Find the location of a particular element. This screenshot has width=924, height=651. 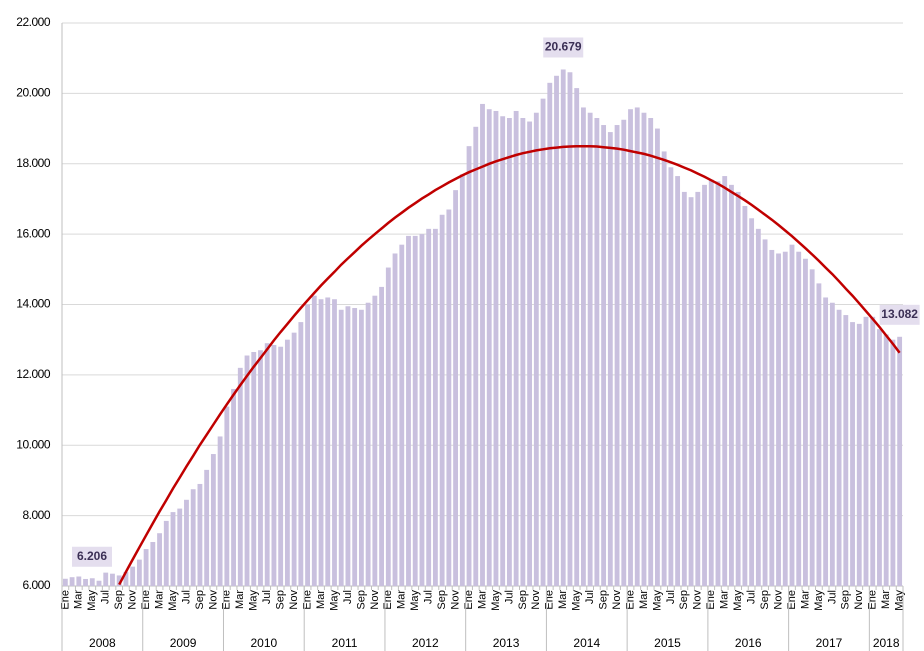

y-tick-label: 16.000 is located at coordinates (33, 233).